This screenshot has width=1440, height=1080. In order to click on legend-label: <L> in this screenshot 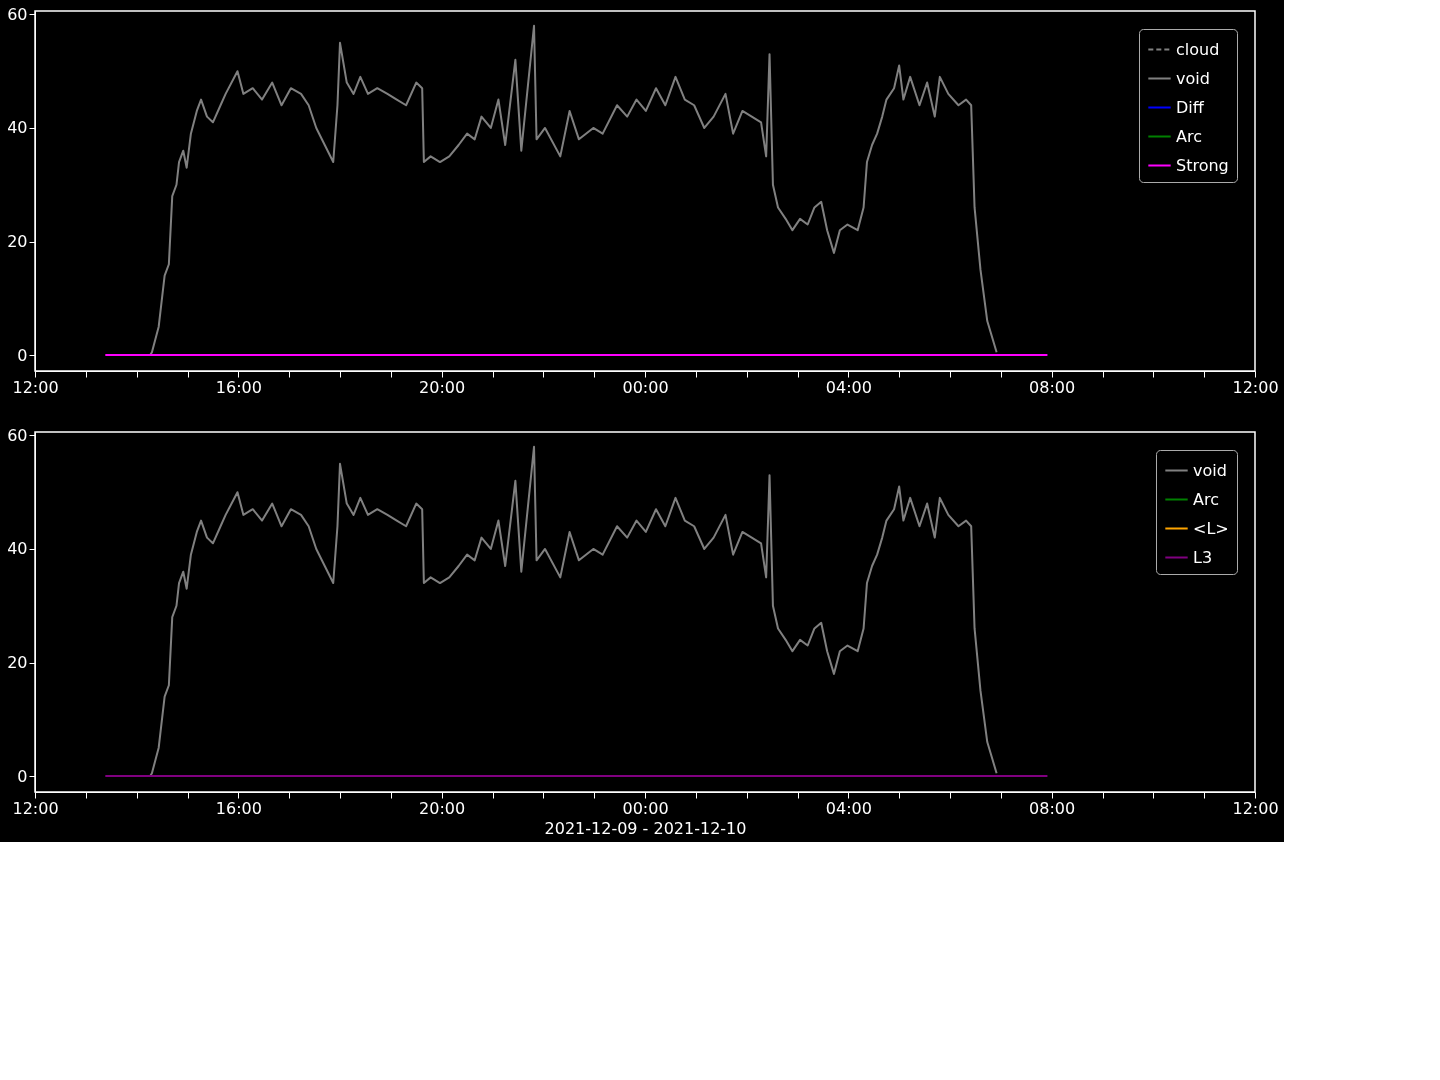, I will do `click(1211, 528)`.